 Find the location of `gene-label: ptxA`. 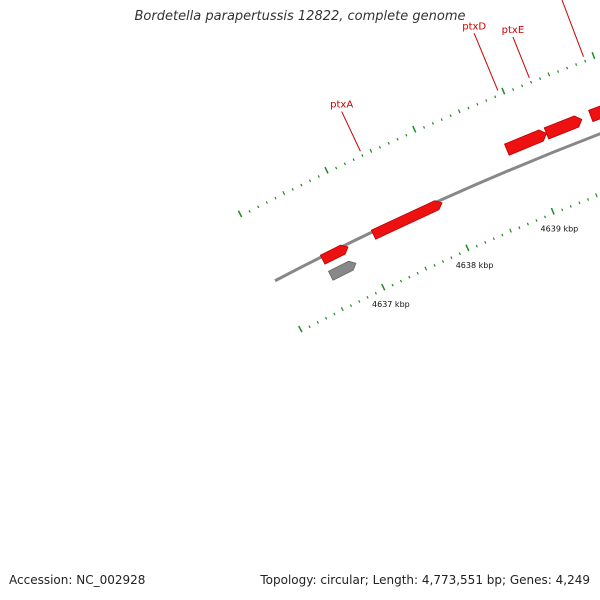

gene-label: ptxA is located at coordinates (341, 104).